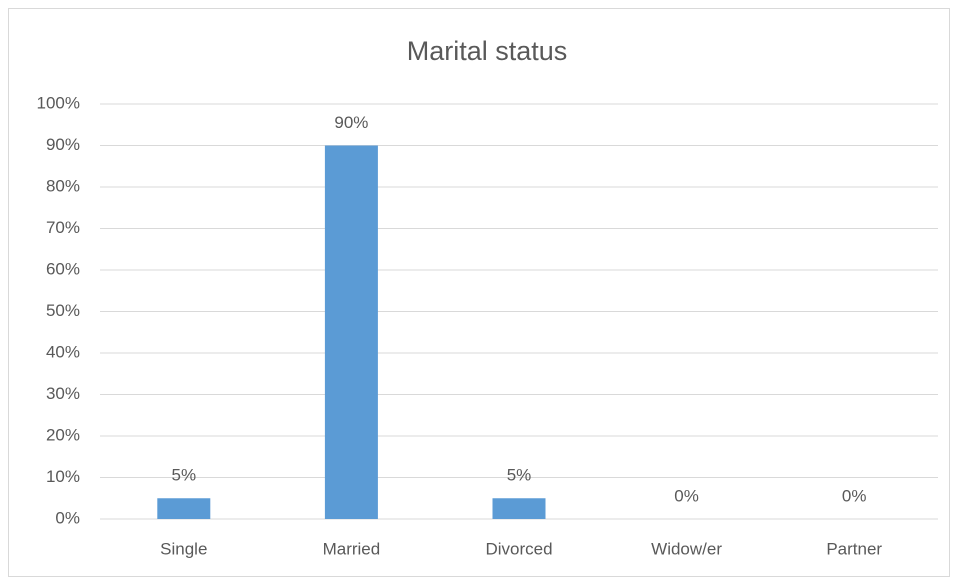  What do you see at coordinates (63, 310) in the screenshot?
I see `y-tick-label: 50%` at bounding box center [63, 310].